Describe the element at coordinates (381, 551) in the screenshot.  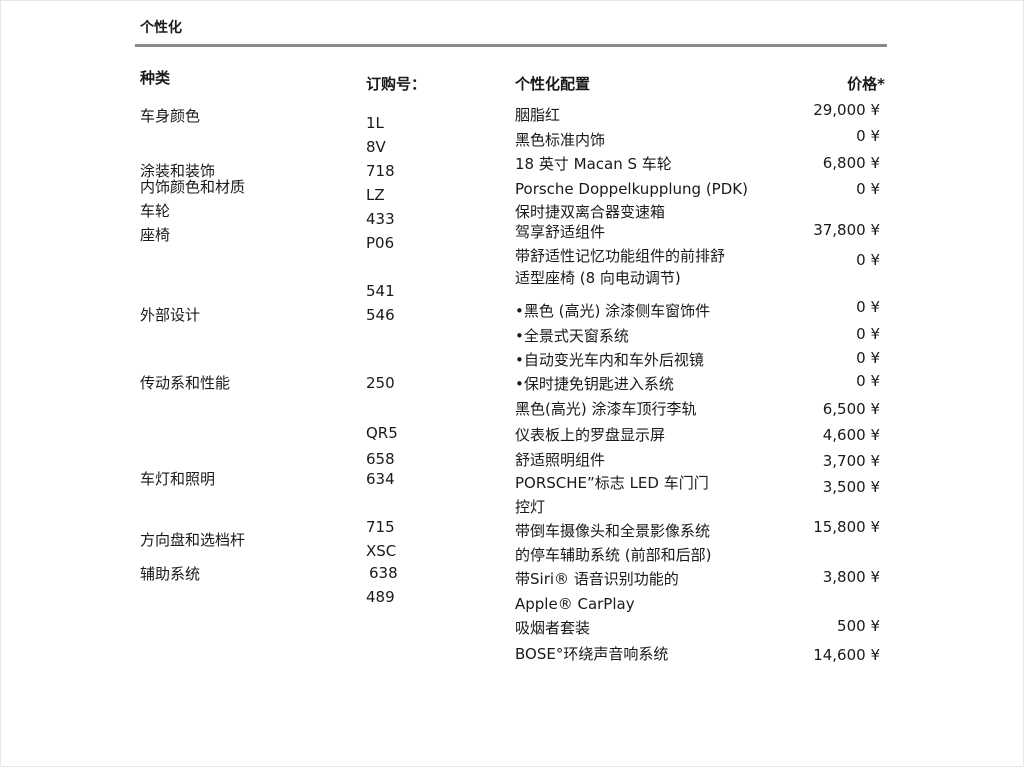
I see `order-code: XSC` at that location.